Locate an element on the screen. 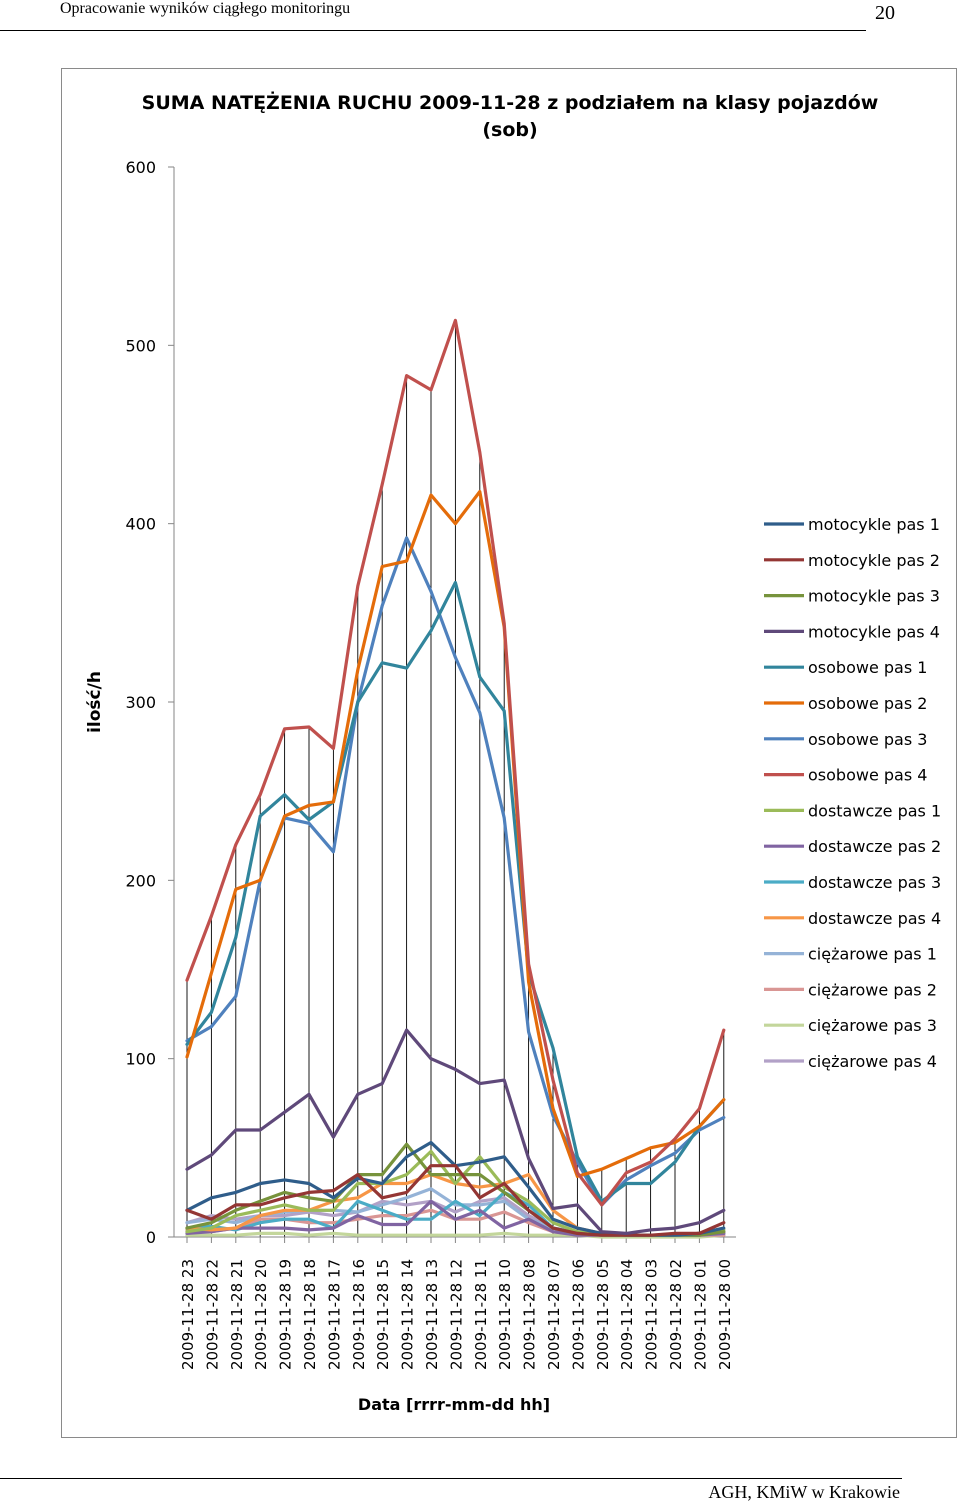 This screenshot has height=1503, width=960. legend-label: osobowe pas 2 is located at coordinates (867, 703).